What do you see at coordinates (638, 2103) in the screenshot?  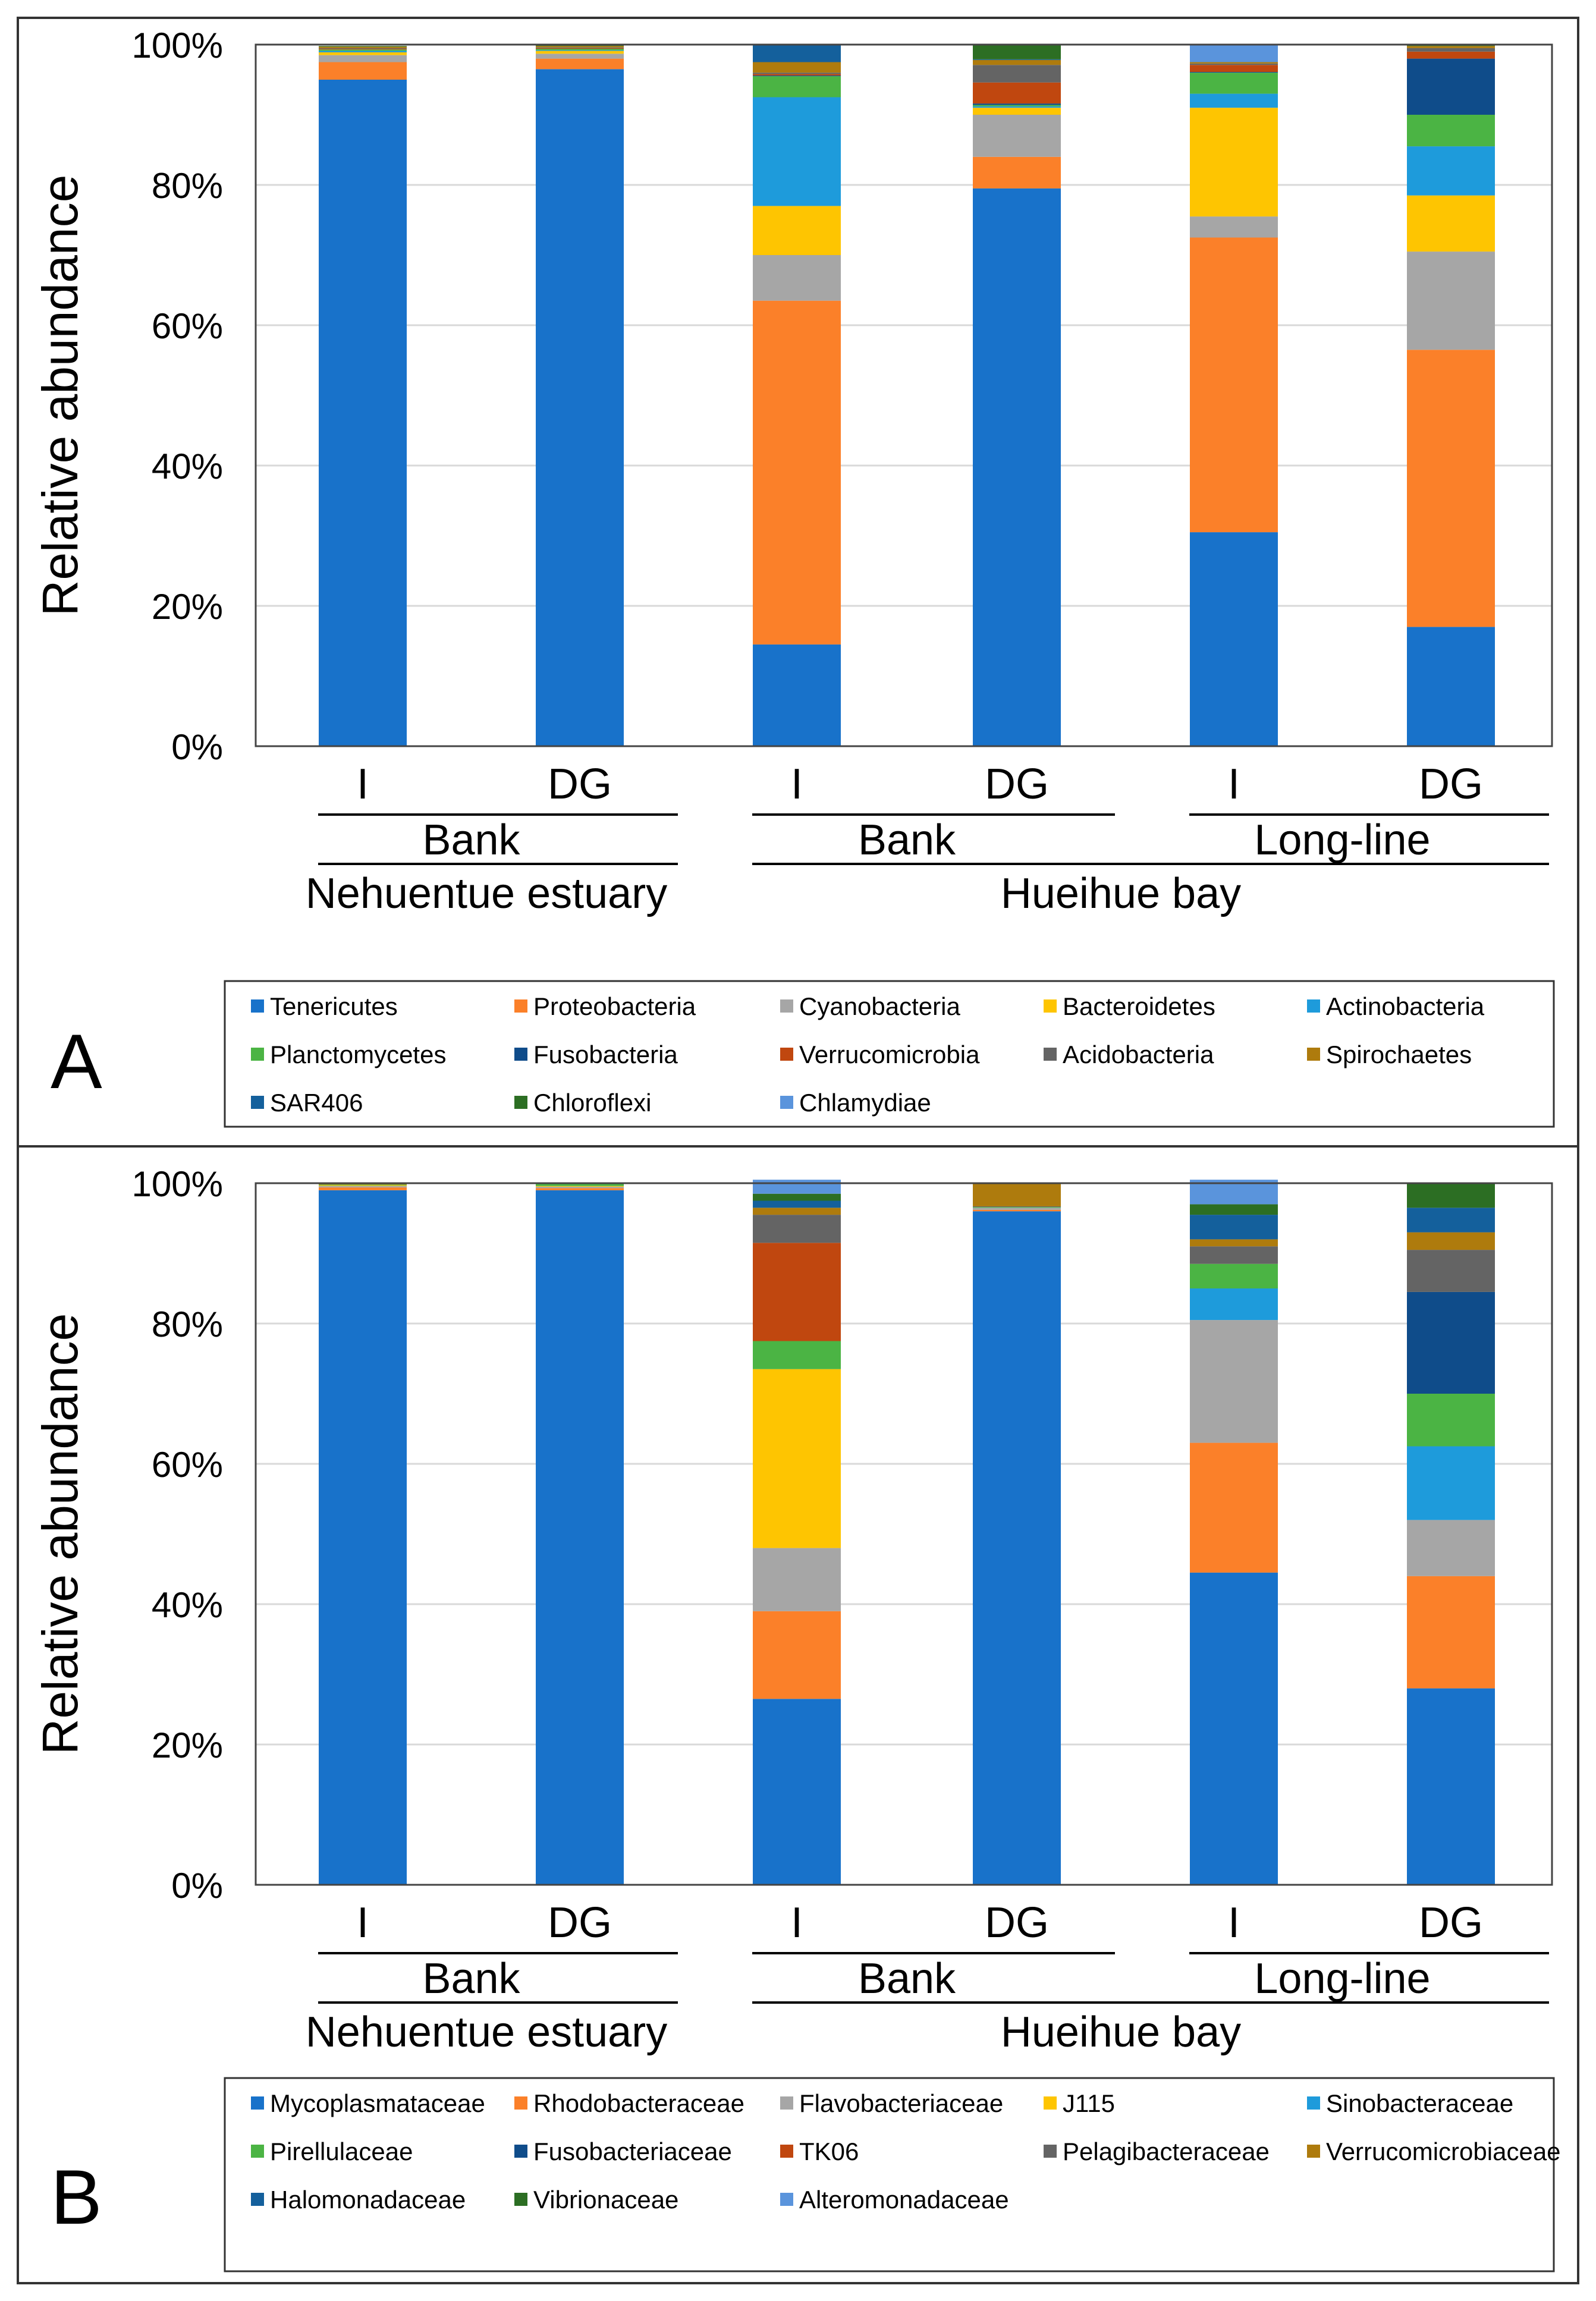 I see `legend-entry: Rhodobacteraceae` at bounding box center [638, 2103].